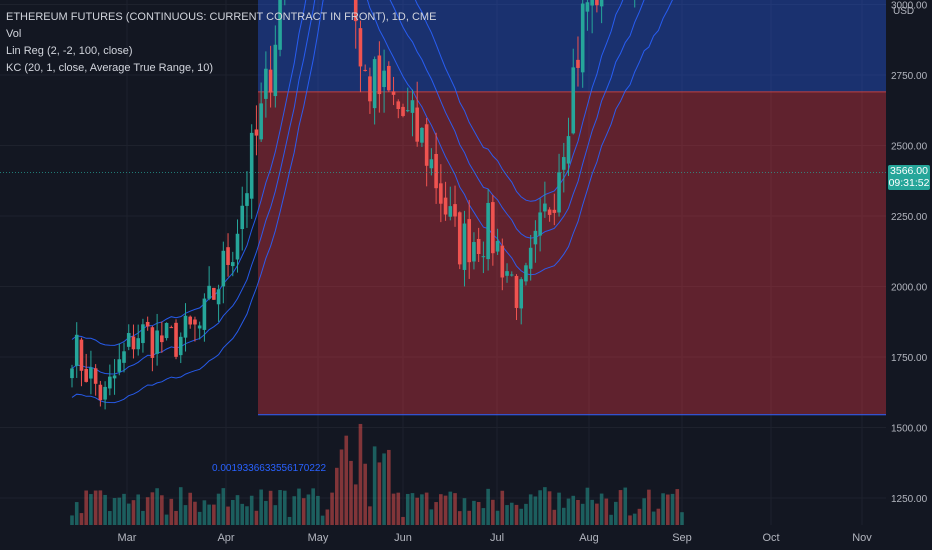  I want to click on indicator-linreg: Lin Reg (2, -2, 100, close), so click(69, 51).